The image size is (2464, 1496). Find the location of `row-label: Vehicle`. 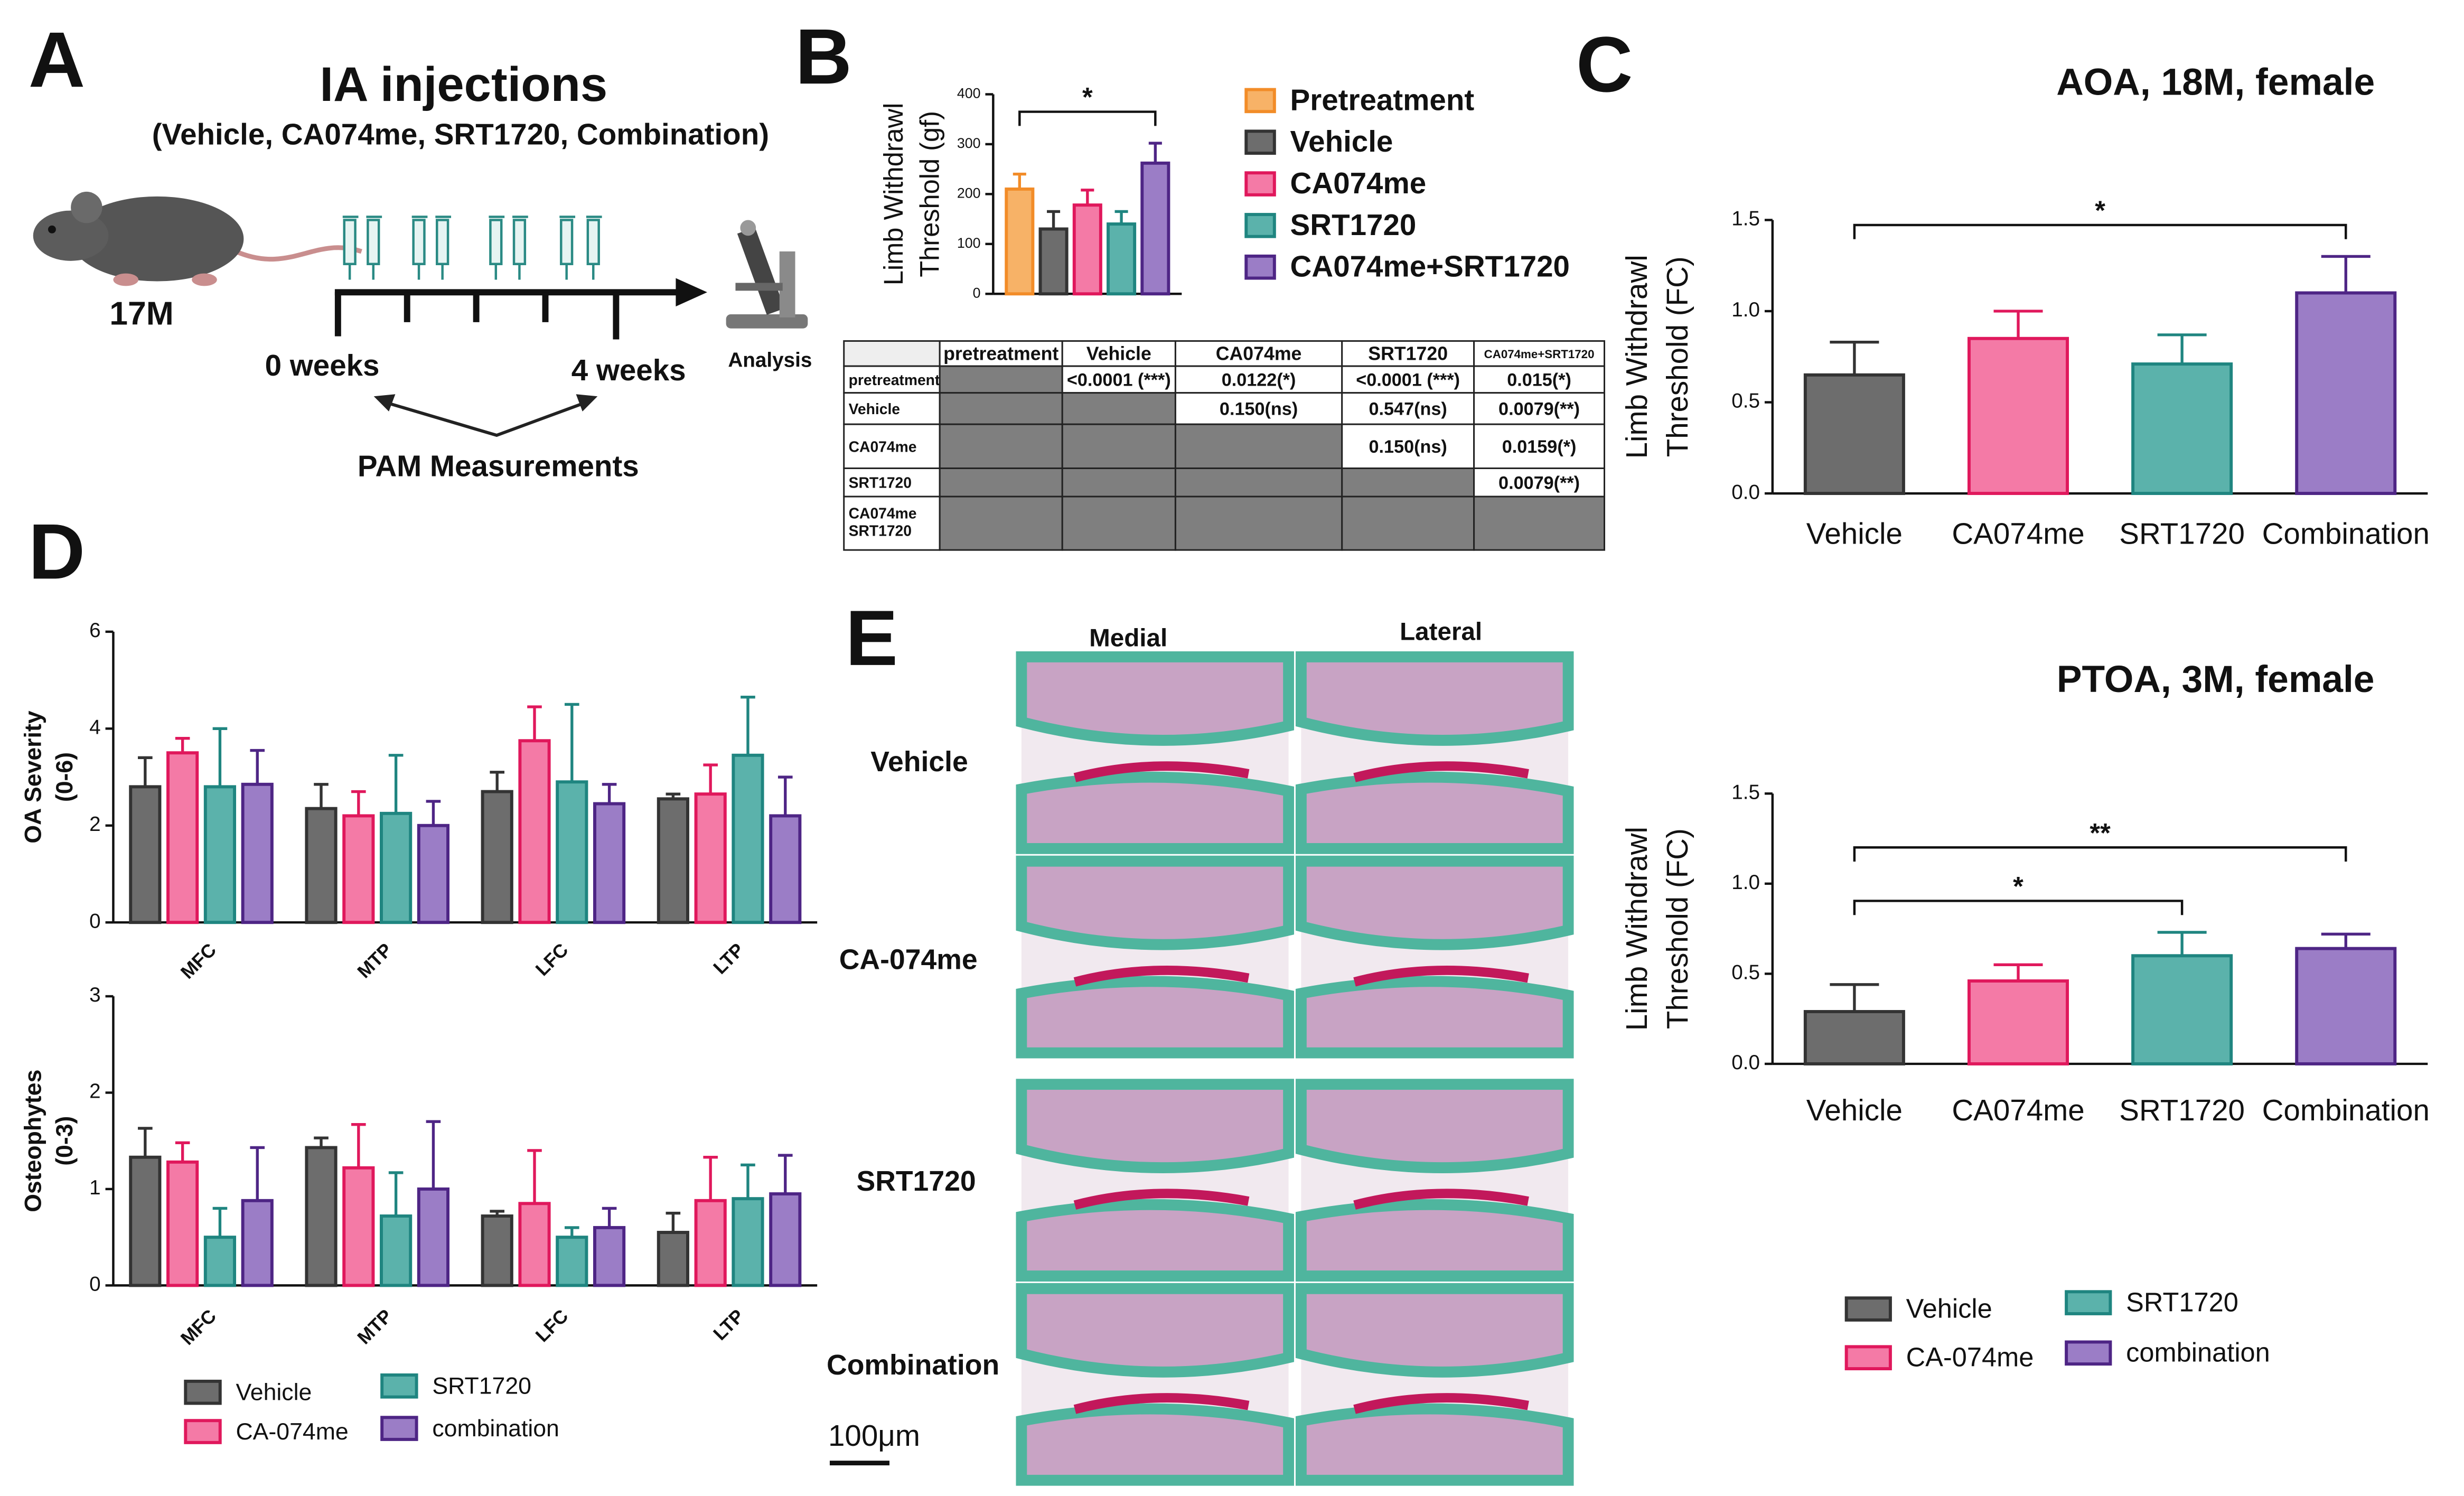

row-label: Vehicle is located at coordinates (919, 762).